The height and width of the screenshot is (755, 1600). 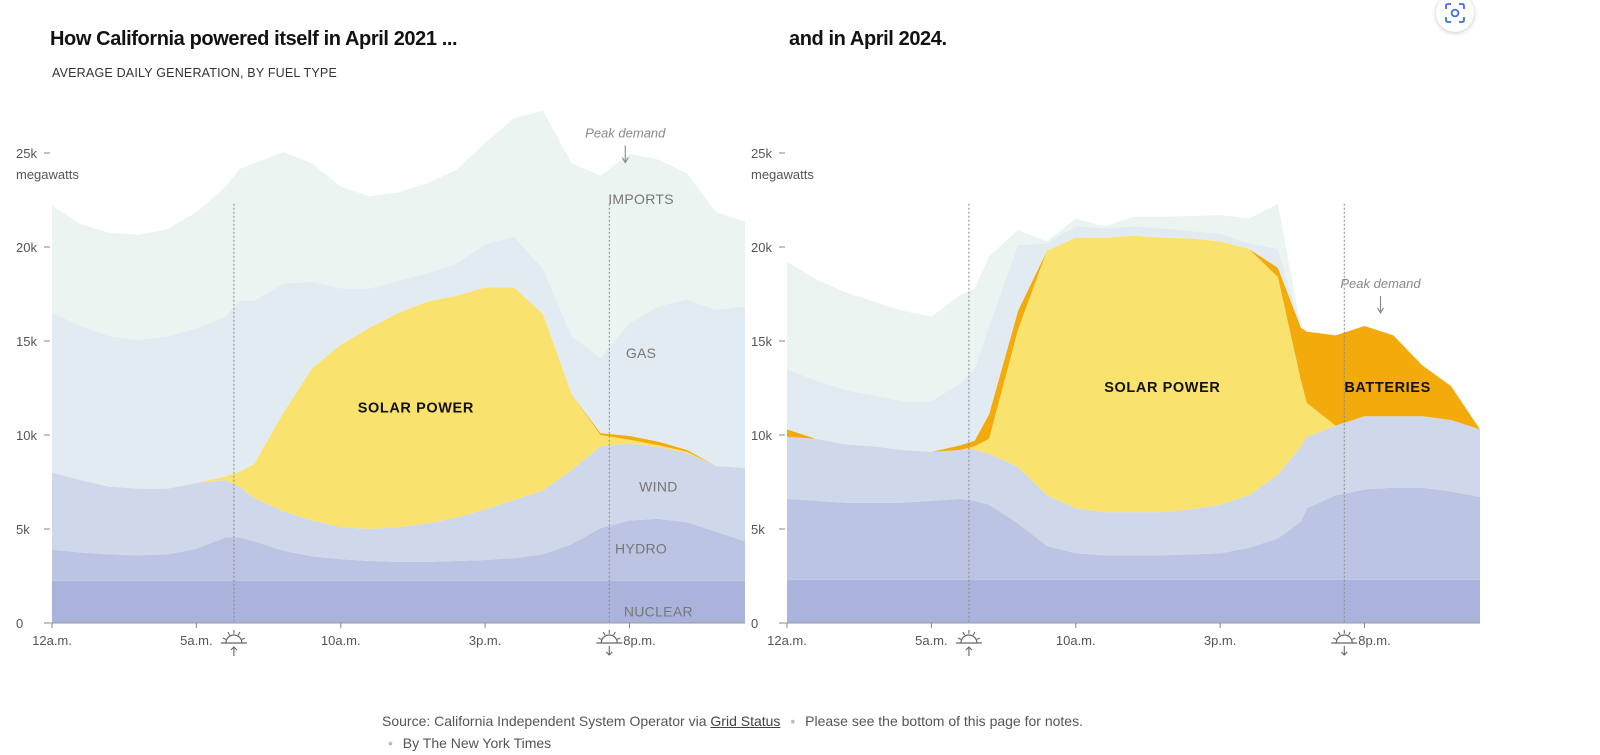 I want to click on area-gas-2024, so click(x=1133, y=339).